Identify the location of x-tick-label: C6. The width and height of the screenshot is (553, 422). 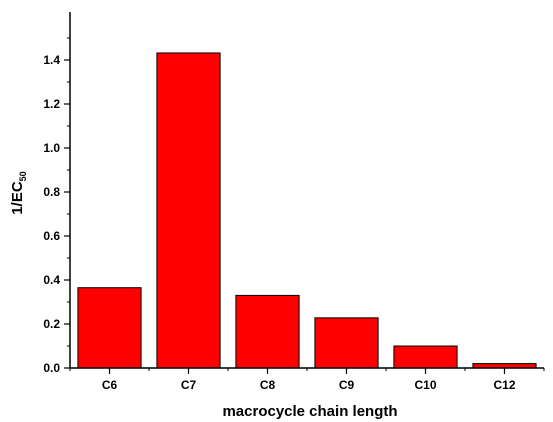
(110, 385).